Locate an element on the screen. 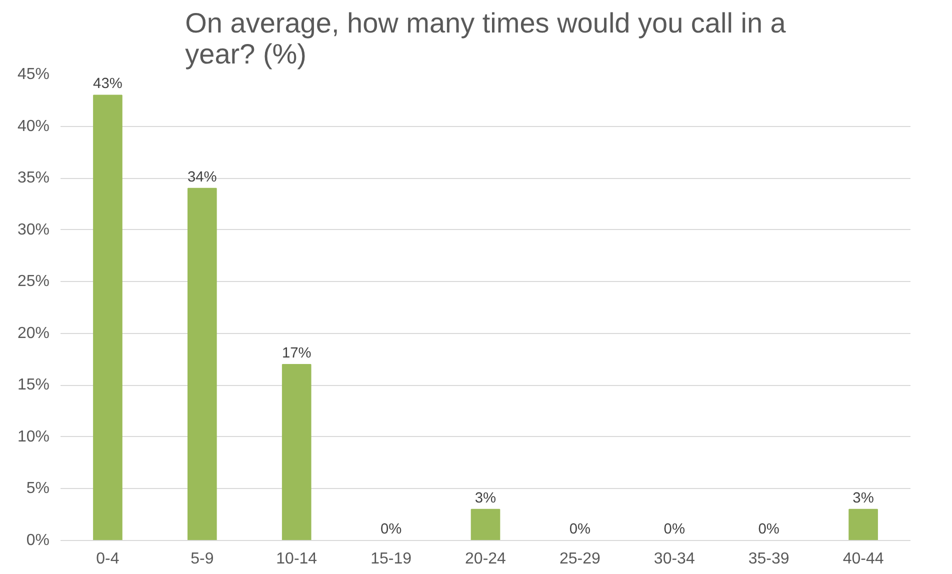 Image resolution: width=952 pixels, height=574 pixels. x-tick-label: 15-19 is located at coordinates (391, 559).